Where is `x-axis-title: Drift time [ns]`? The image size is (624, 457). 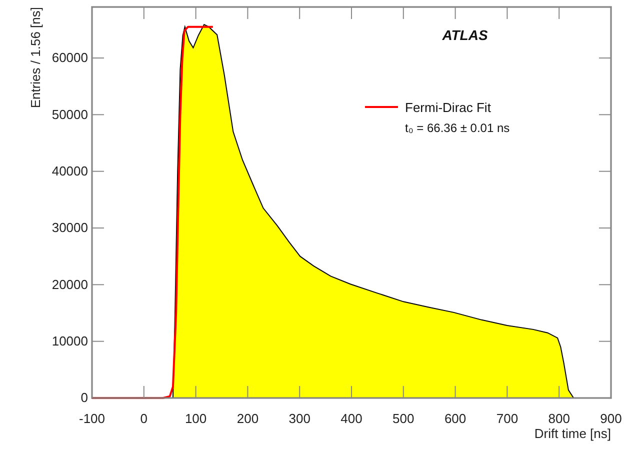
x-axis-title: Drift time [ns] is located at coordinates (572, 433).